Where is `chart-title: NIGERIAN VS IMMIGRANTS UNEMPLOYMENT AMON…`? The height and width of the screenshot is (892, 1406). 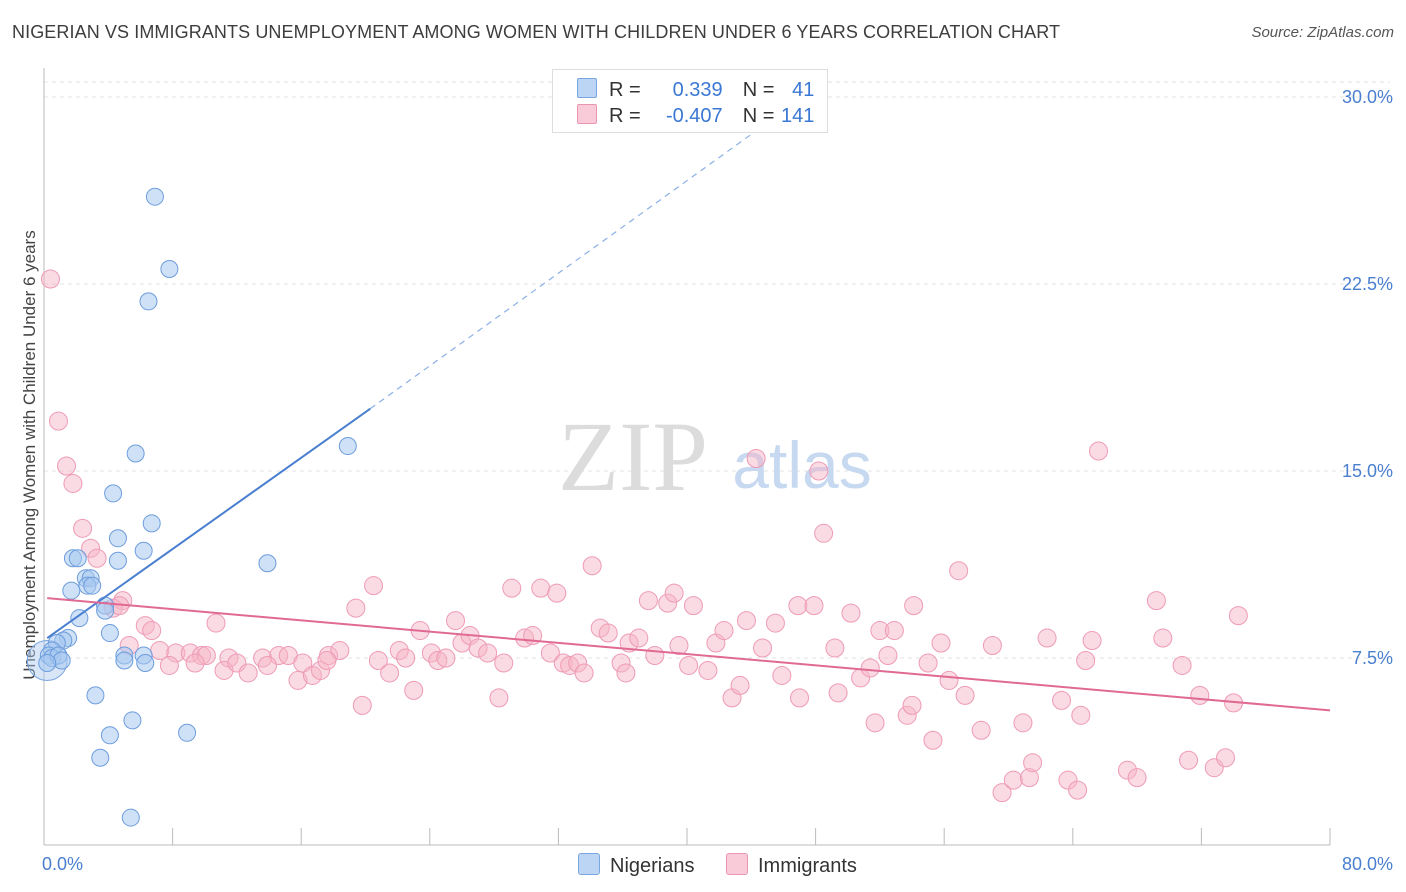 chart-title: NIGERIAN VS IMMIGRANTS UNEMPLOYMENT AMON… is located at coordinates (536, 32).